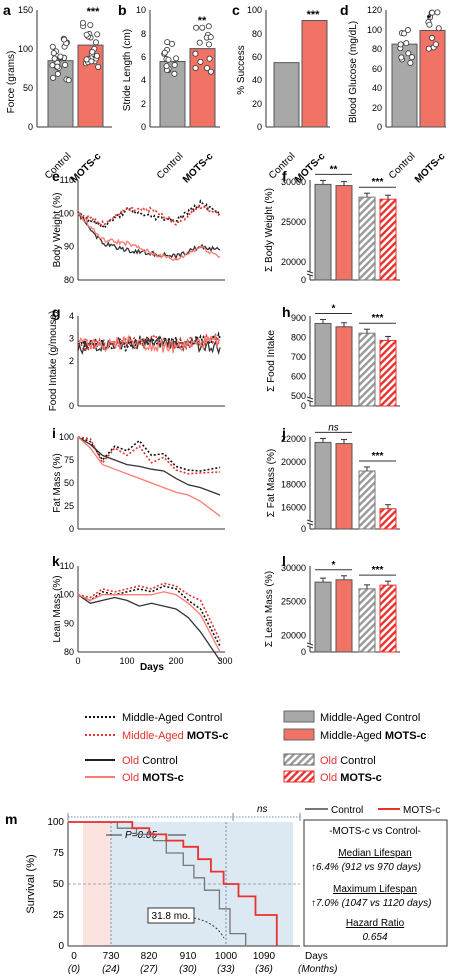 The height and width of the screenshot is (976, 450). Describe the element at coordinates (310, 521) in the screenshot. I see `break-mark-j` at that location.